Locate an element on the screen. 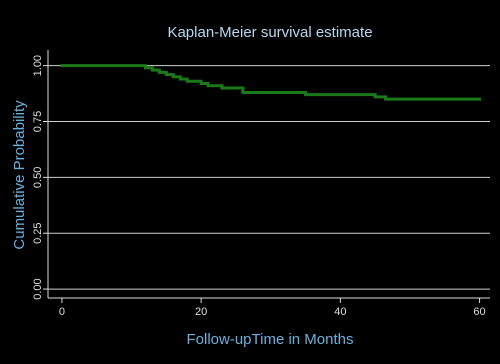 The width and height of the screenshot is (500, 364). y-tick-label: 0.75 is located at coordinates (38, 121).